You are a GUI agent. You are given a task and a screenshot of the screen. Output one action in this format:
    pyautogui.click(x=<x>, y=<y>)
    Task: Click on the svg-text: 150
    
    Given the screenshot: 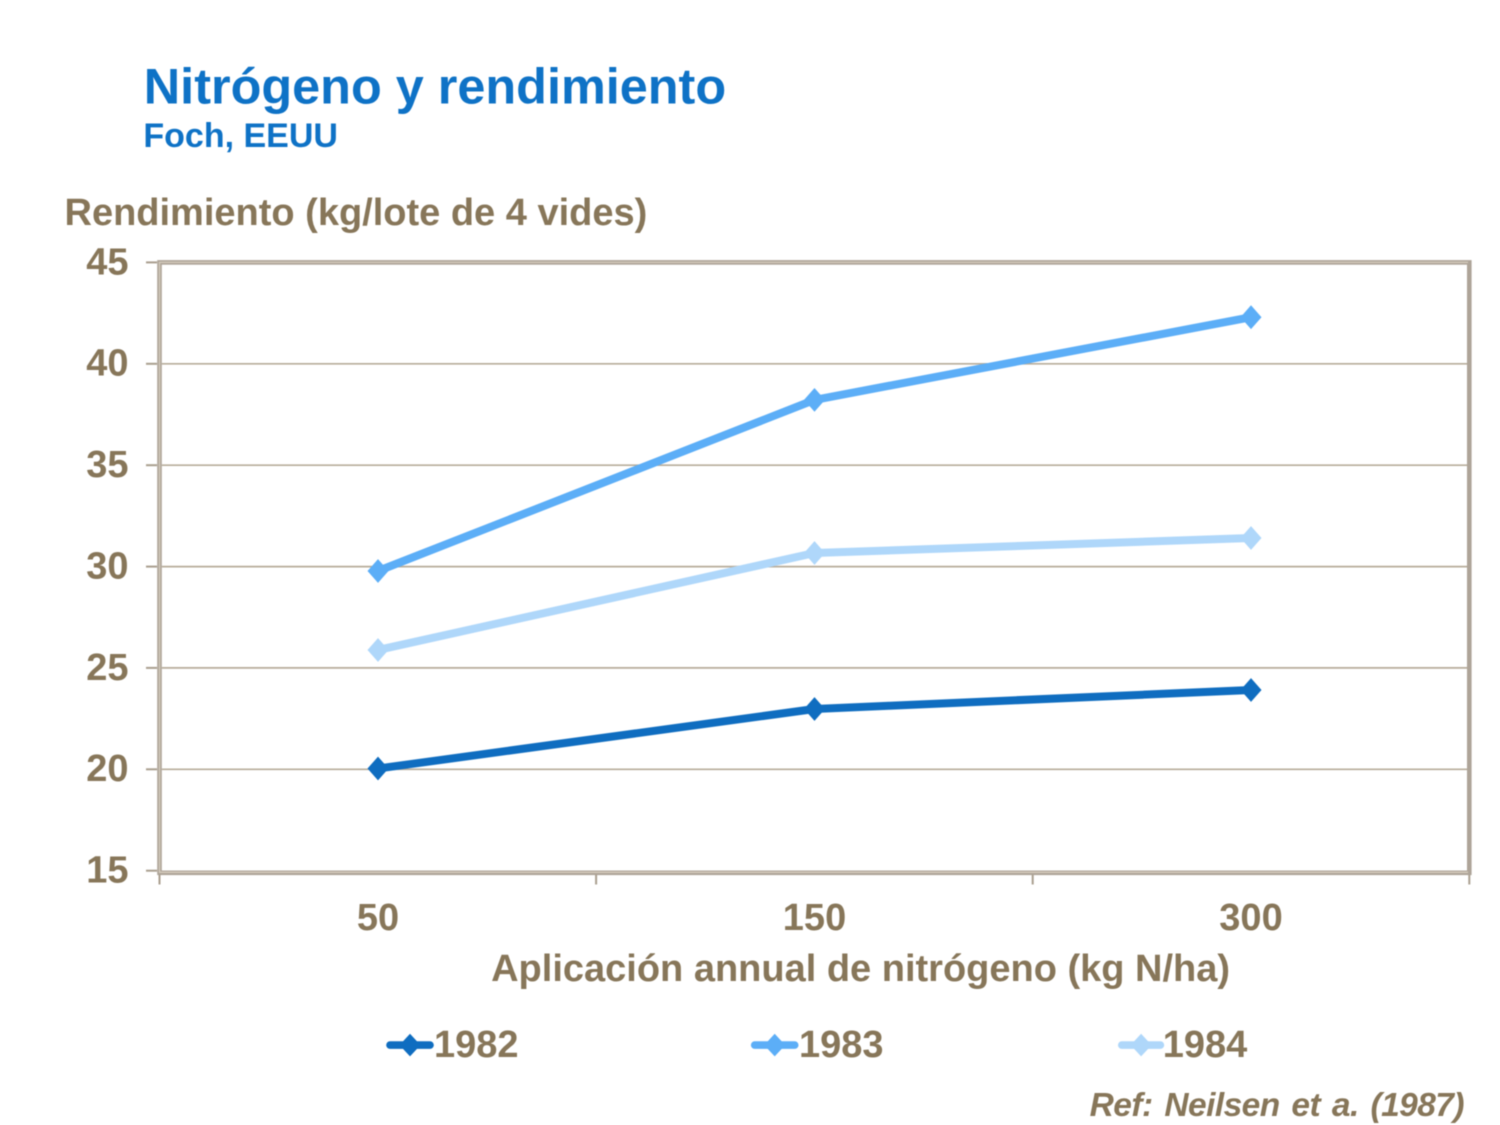 What is the action you would take?
    pyautogui.click(x=814, y=918)
    